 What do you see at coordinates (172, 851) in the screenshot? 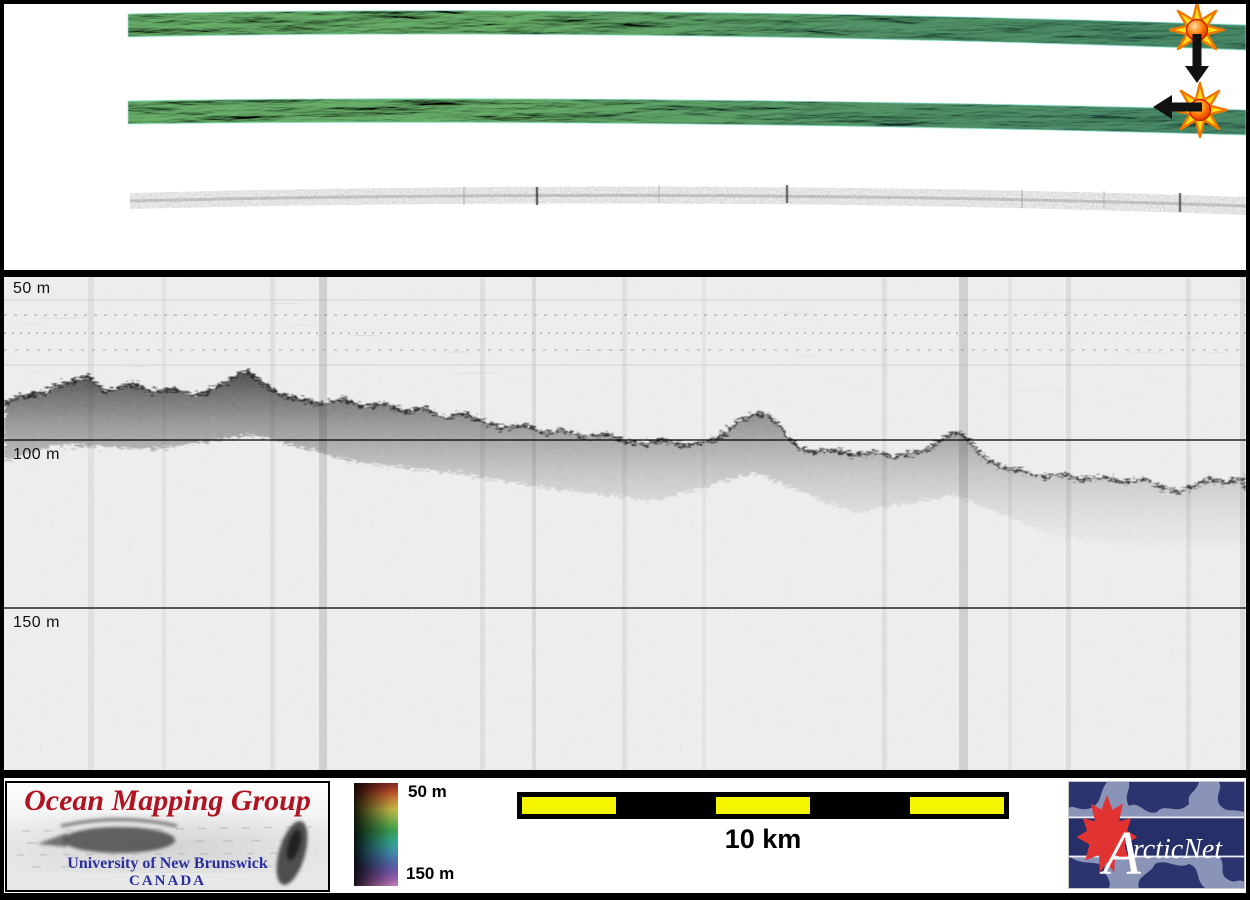
I see `sonar-target-shapes` at bounding box center [172, 851].